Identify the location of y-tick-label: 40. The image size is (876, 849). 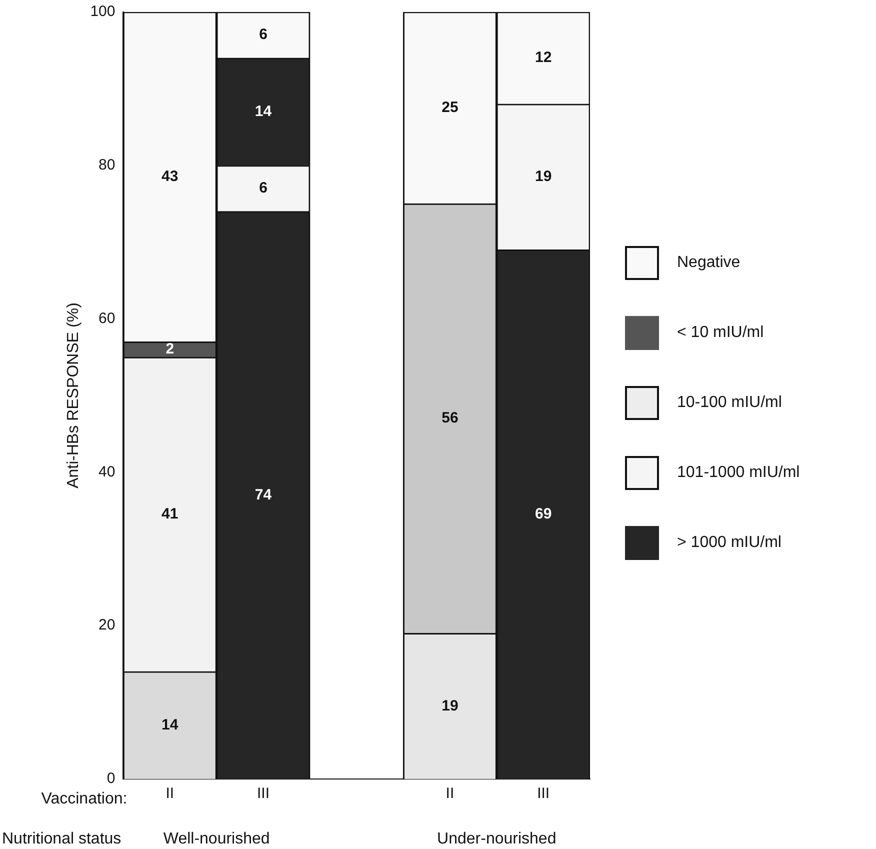
(107, 471).